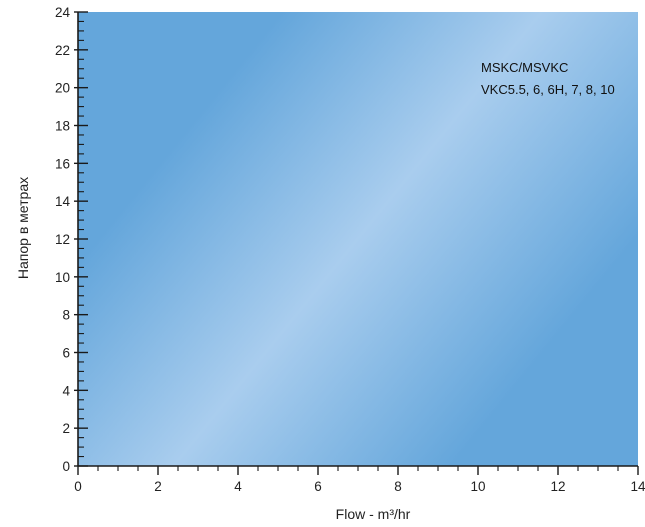 This screenshot has height=527, width=645. What do you see at coordinates (66, 390) in the screenshot?
I see `y-tick-label: 4` at bounding box center [66, 390].